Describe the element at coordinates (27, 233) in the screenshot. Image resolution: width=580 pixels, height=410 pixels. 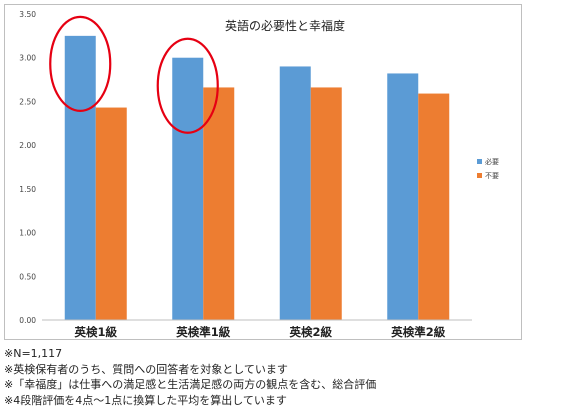
I see `y-tick-label: 1.00` at that location.